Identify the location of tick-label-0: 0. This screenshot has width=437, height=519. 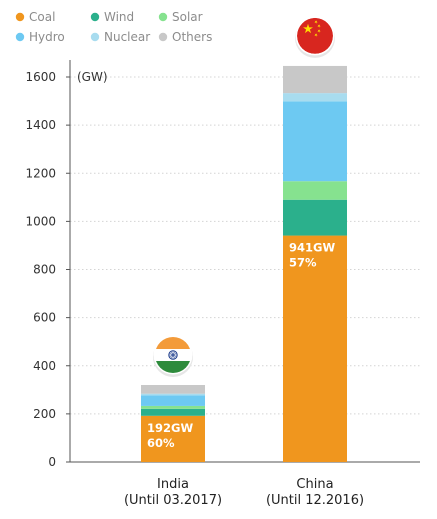
(52, 462).